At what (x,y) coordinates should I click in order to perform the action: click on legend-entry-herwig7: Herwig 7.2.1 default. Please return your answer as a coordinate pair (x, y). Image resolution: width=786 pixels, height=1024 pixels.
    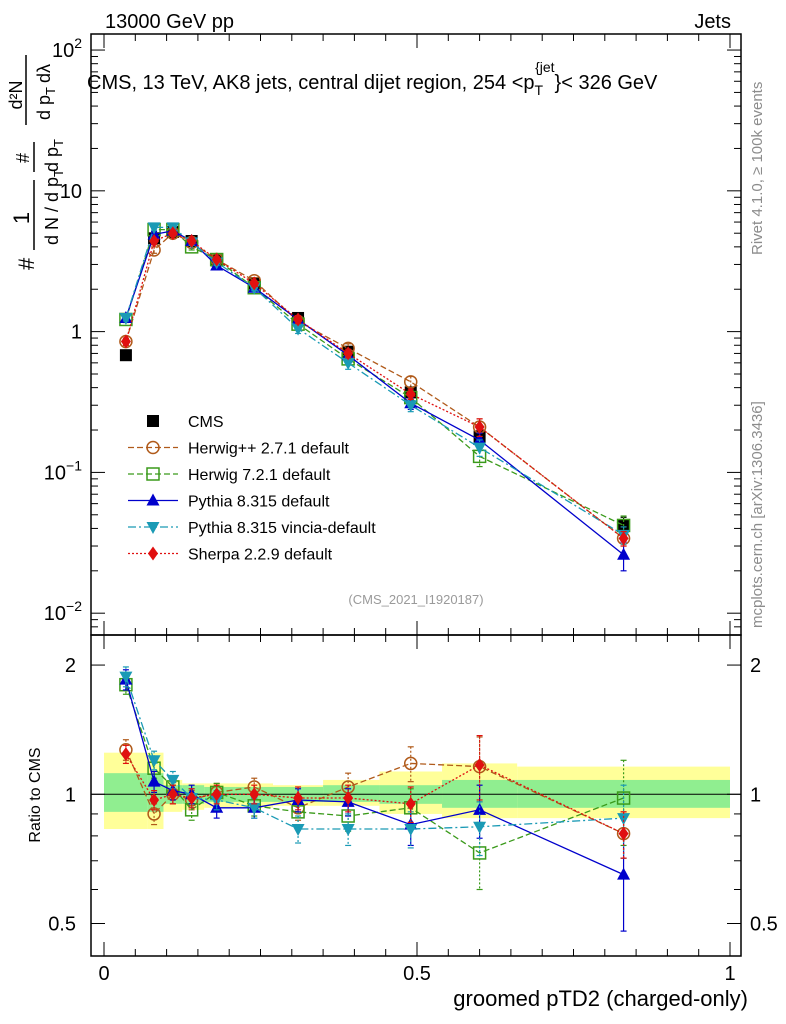
    Looking at the image, I should click on (229, 475).